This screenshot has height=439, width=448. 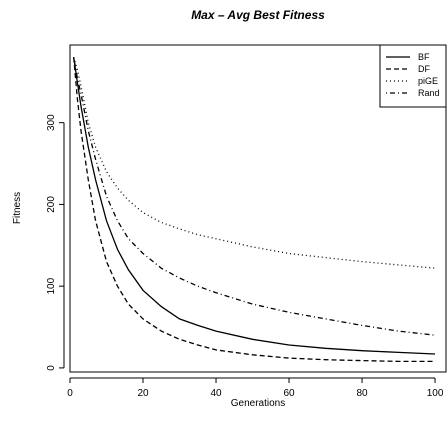 I want to click on x-tick-label: 40, so click(x=216, y=393).